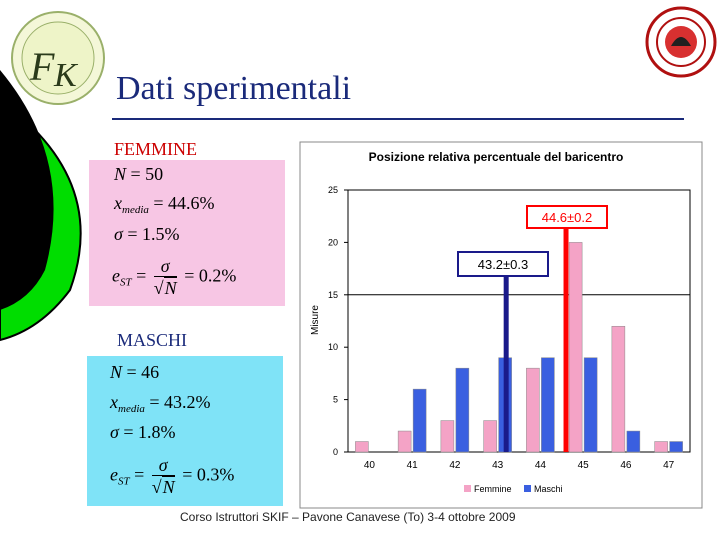  I want to click on x-tick-label: 40, so click(370, 465).